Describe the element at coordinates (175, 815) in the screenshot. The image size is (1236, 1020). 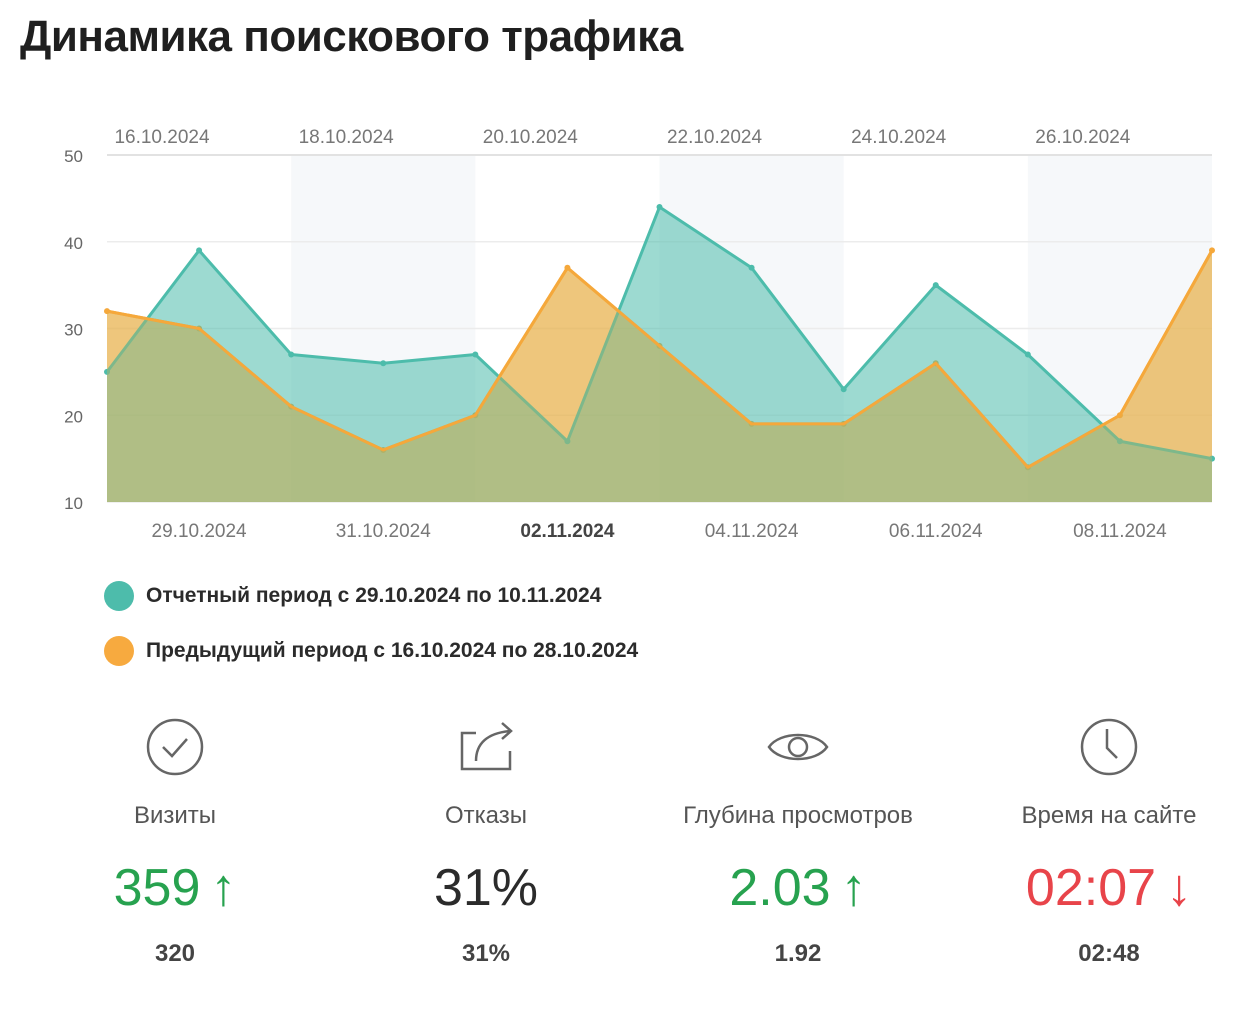
I see `stat-label: Визиты` at that location.